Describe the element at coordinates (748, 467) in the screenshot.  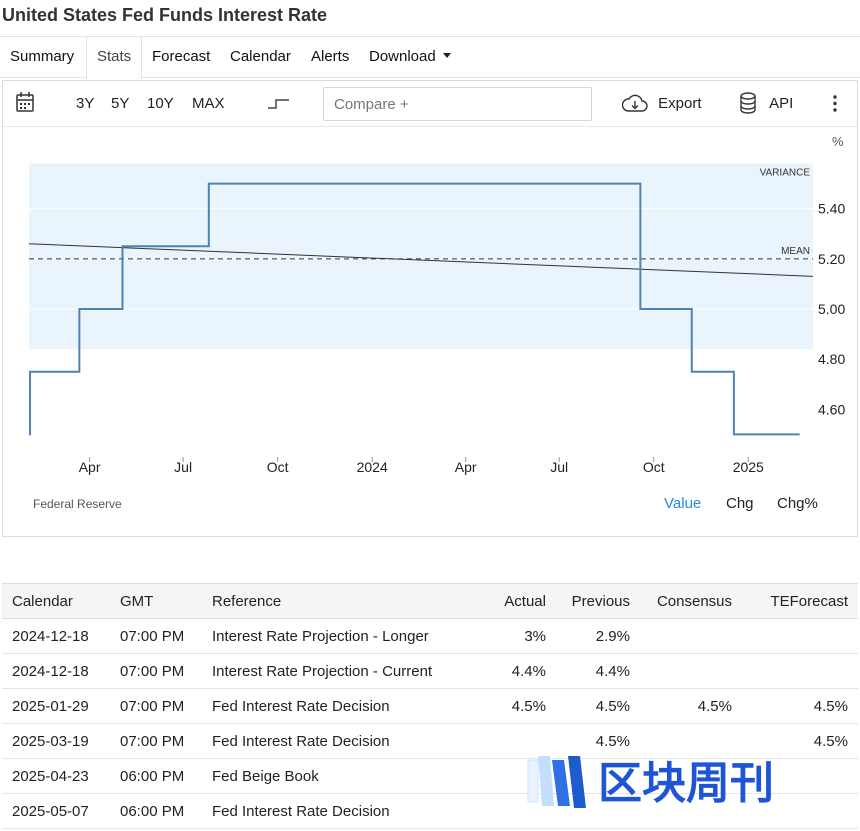
I see `x-tick-label: 2025` at that location.